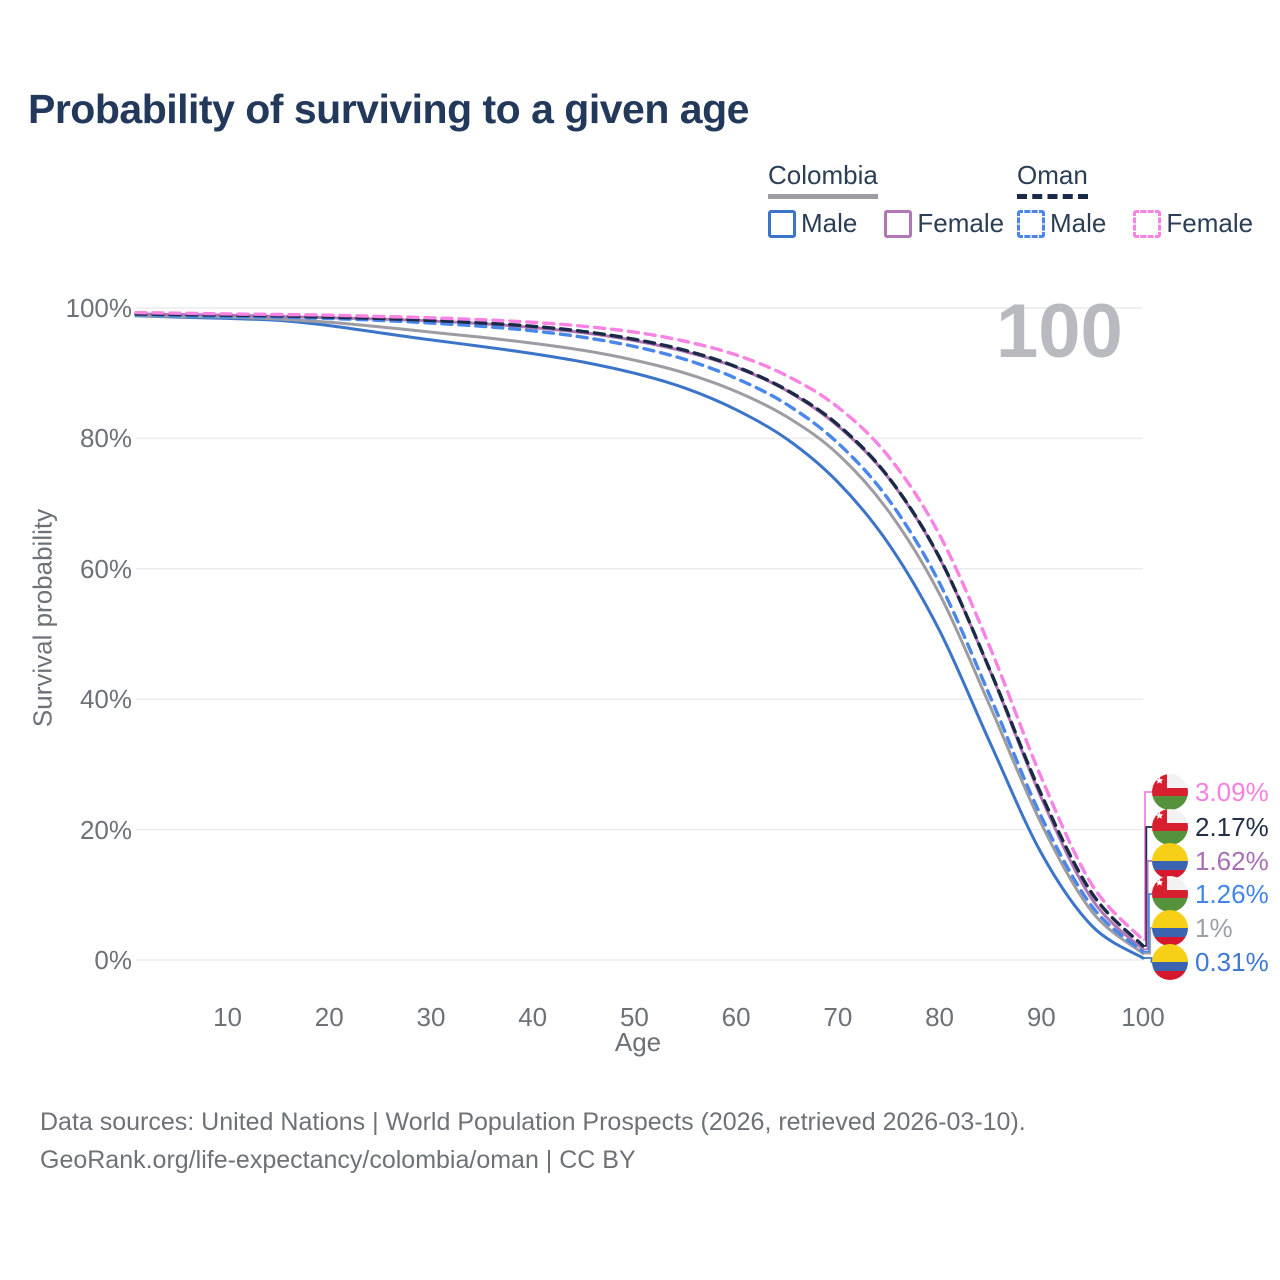  Describe the element at coordinates (227, 1017) in the screenshot. I see `x-tick-10: 10` at that location.